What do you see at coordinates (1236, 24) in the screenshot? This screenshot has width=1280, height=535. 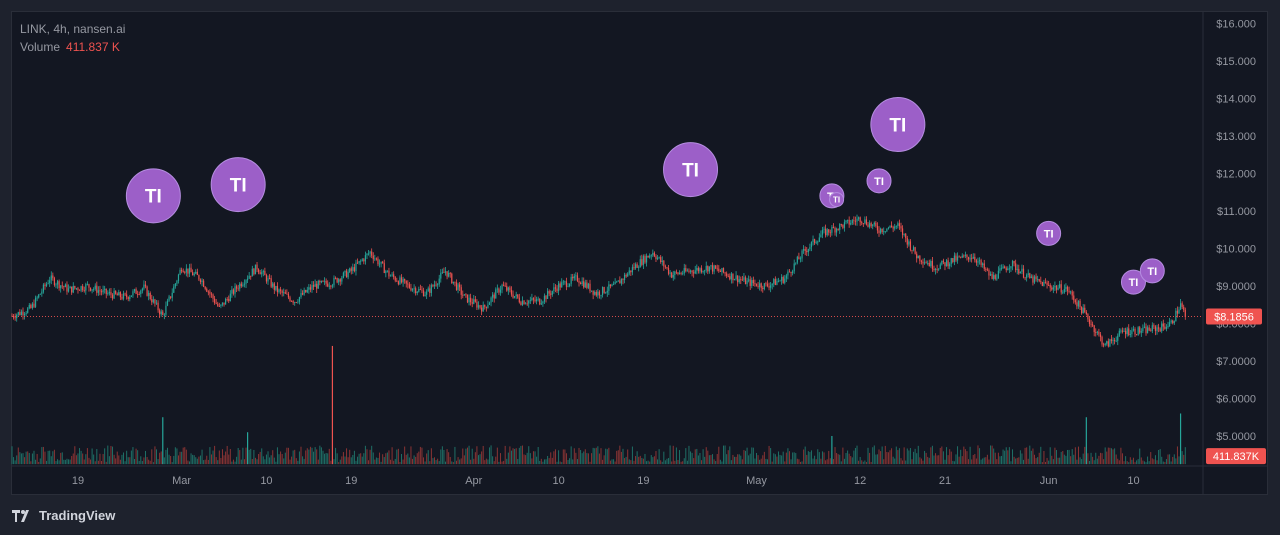 I see `price-tick-label: $16.000` at bounding box center [1236, 24].